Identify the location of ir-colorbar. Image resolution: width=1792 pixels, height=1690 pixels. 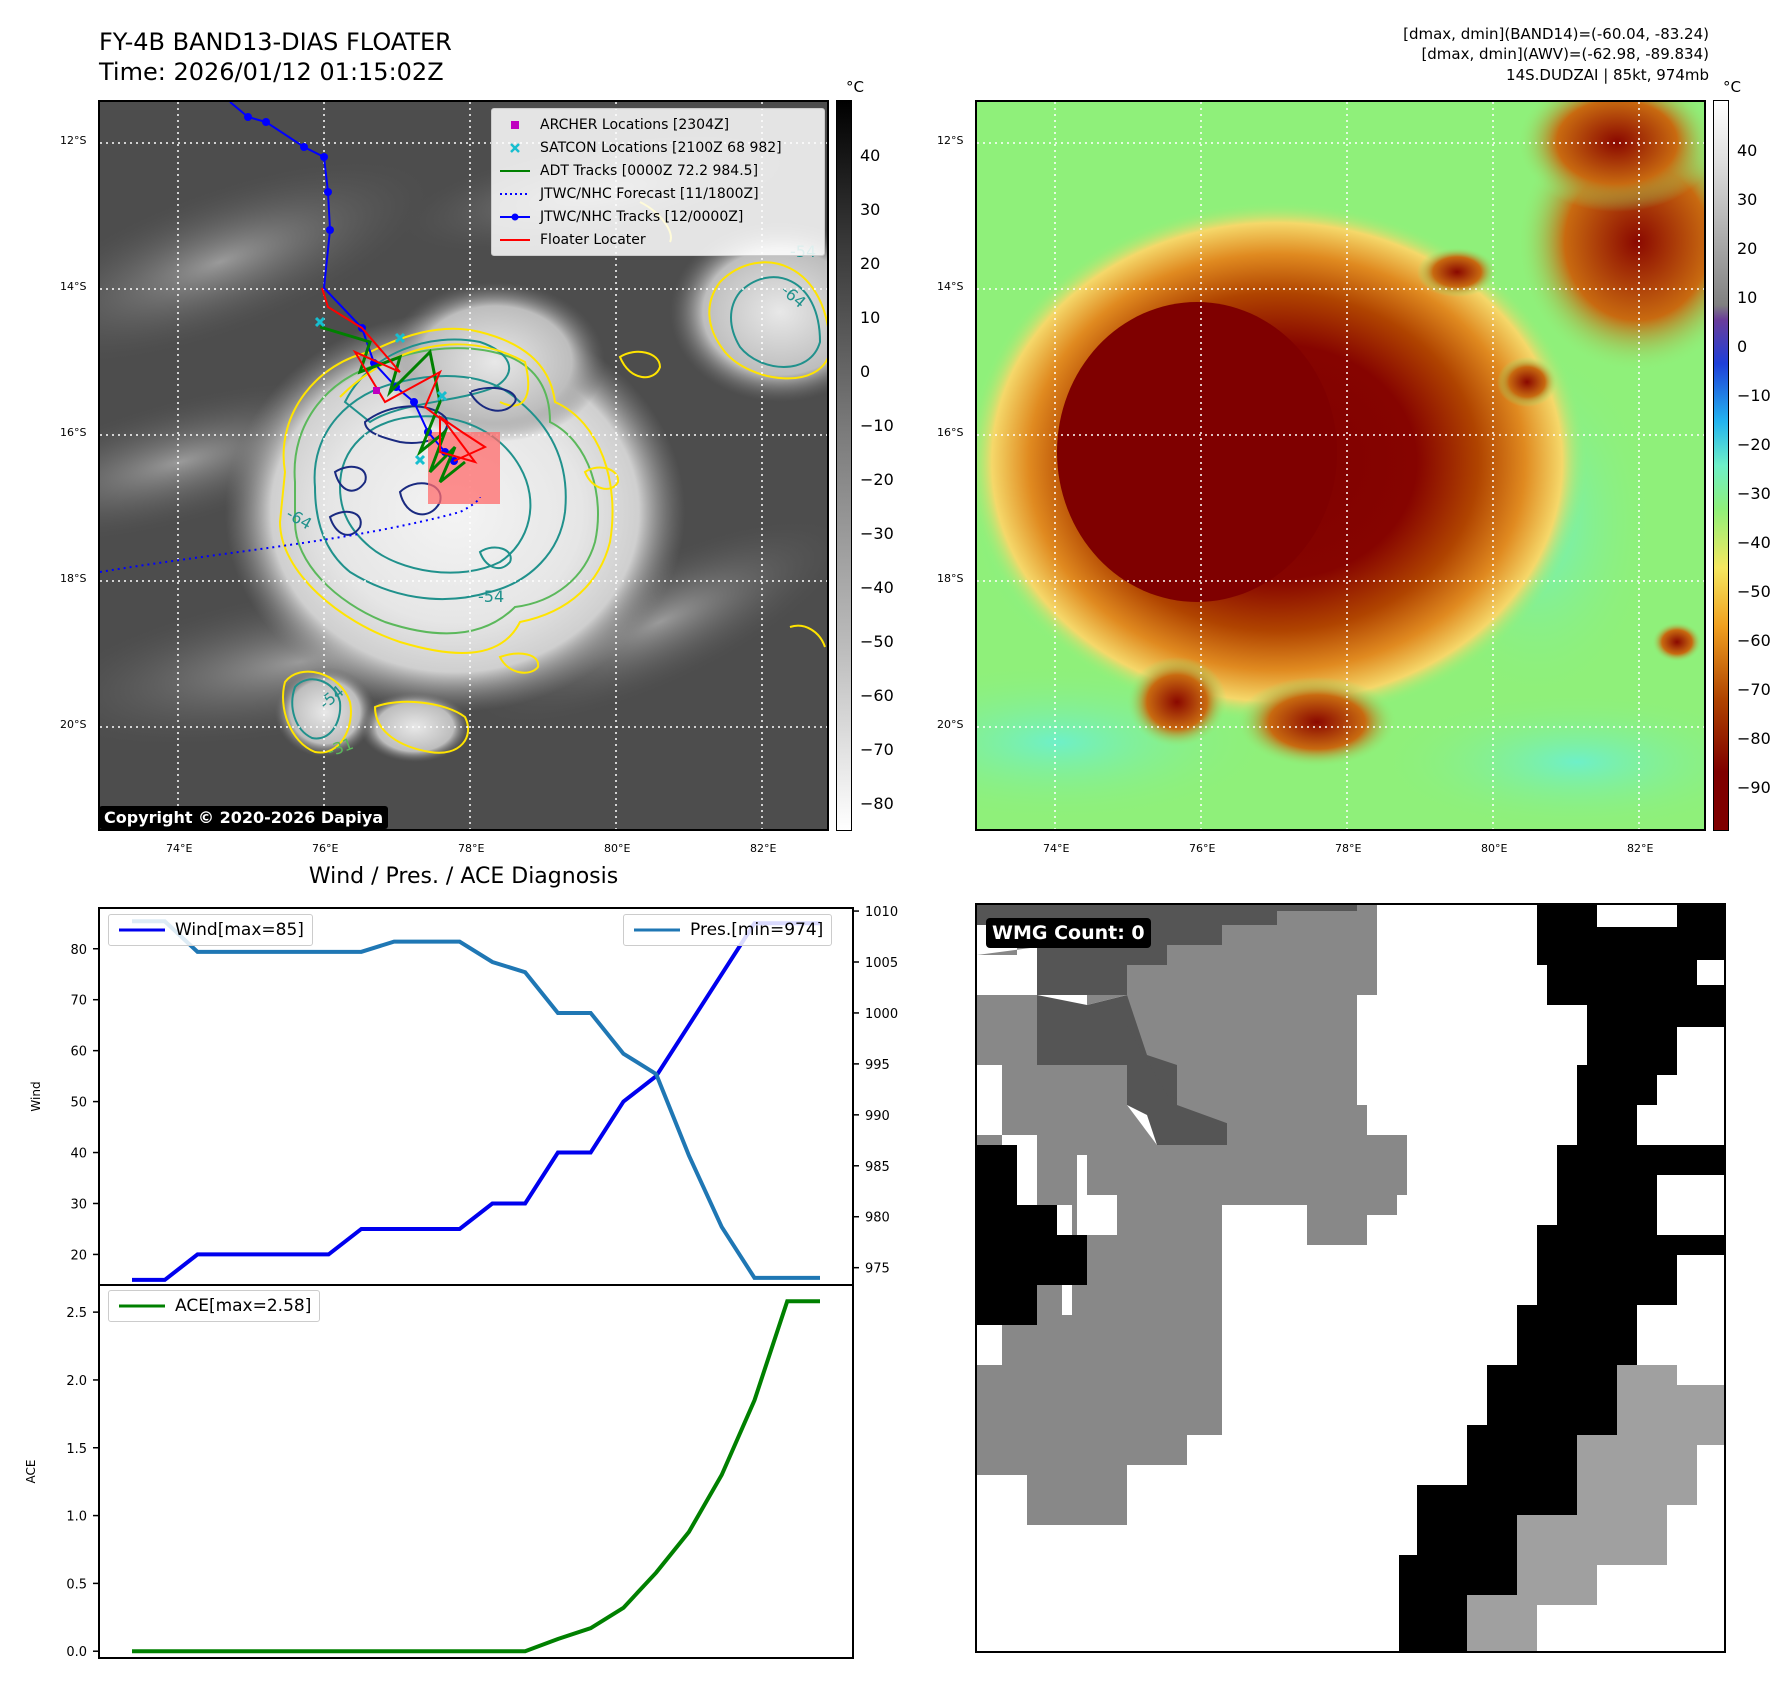
(844, 465).